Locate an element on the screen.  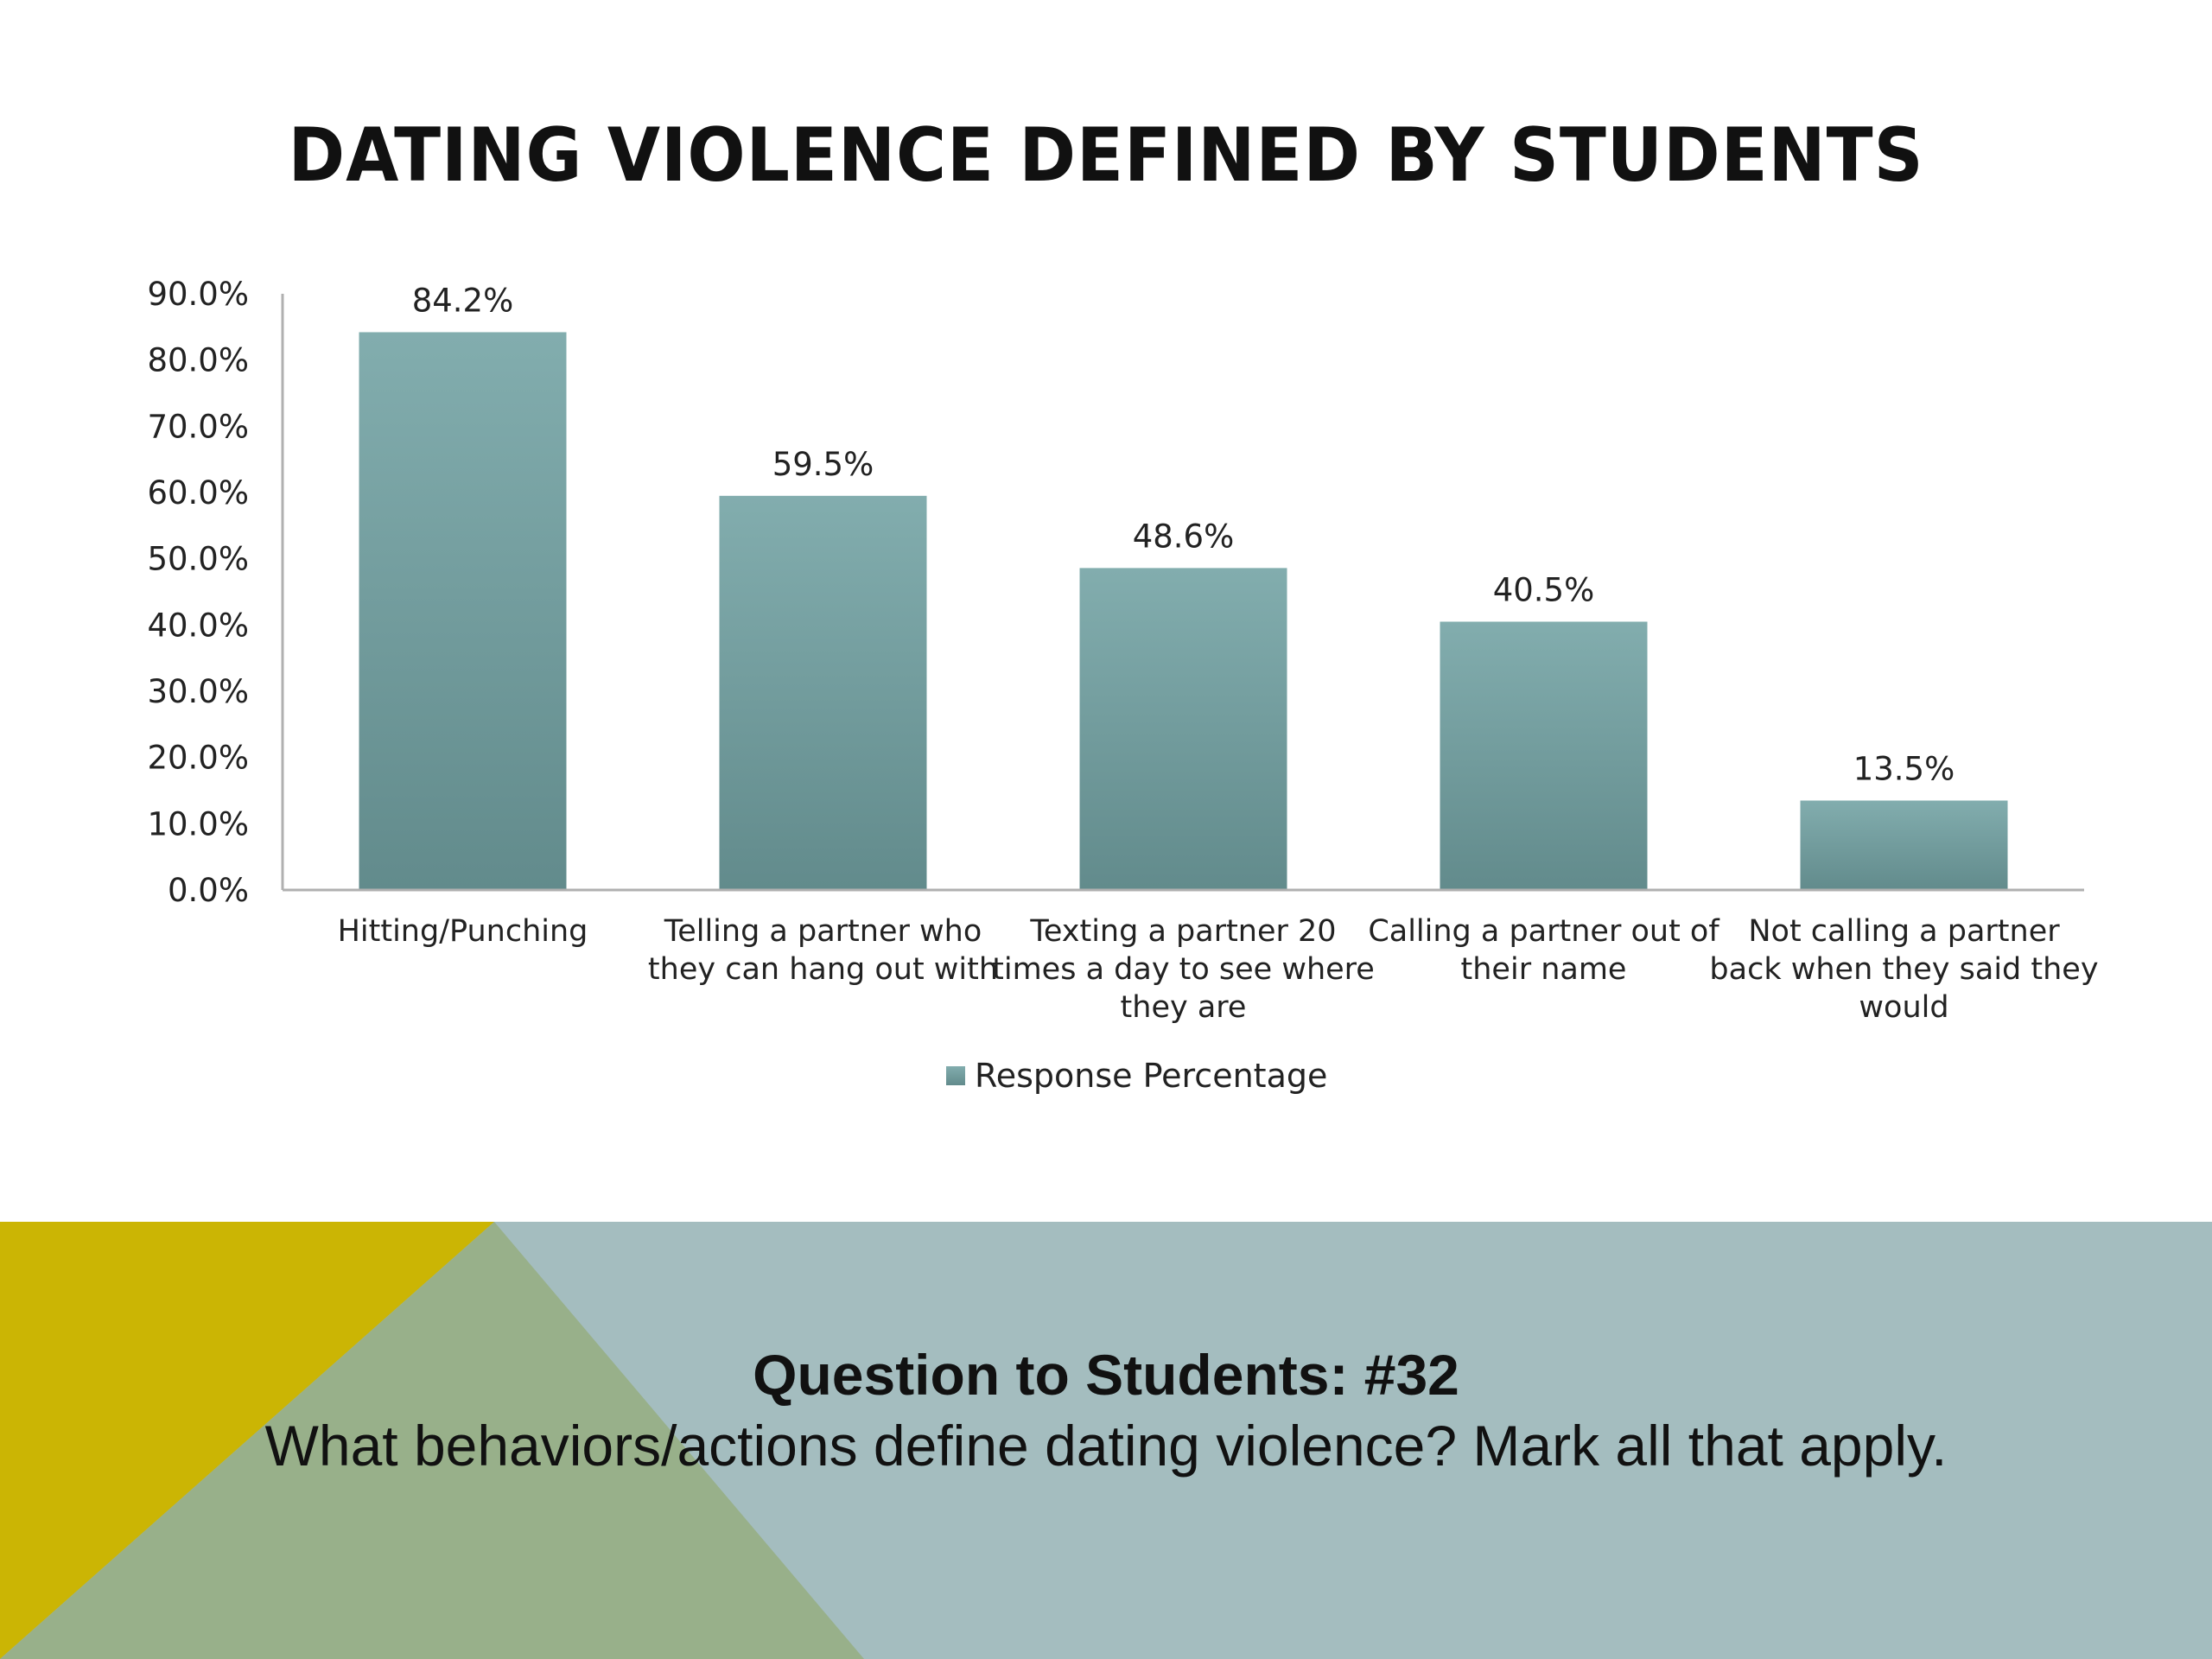
y-tick-label: 20.0% is located at coordinates (198, 758).